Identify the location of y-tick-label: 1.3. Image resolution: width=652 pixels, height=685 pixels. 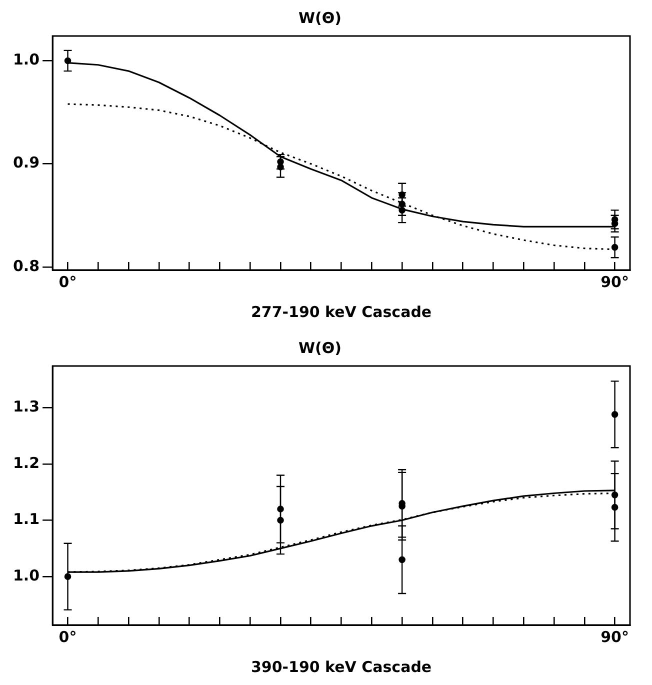
(26, 407).